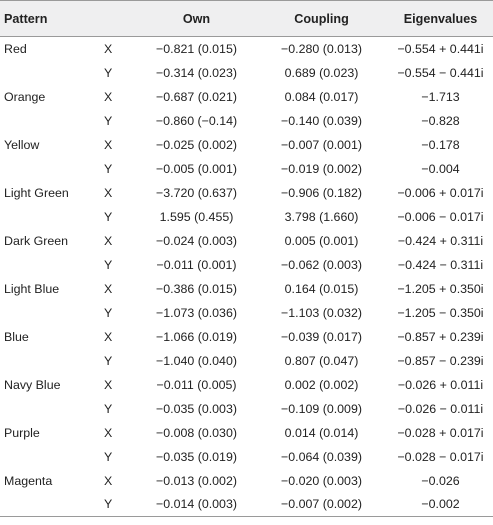 This screenshot has width=493, height=525. What do you see at coordinates (246, 121) in the screenshot?
I see `table-row: Y −0.860 (−0.14) −0.140 (0.039) −0.828` at bounding box center [246, 121].